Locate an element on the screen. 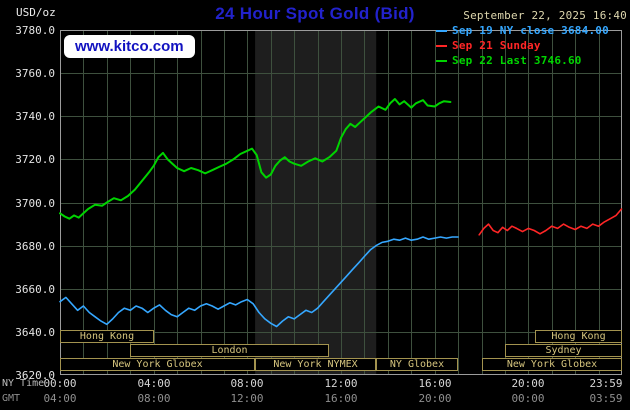  legend-item: Sep 21 Sunday is located at coordinates (522, 45).